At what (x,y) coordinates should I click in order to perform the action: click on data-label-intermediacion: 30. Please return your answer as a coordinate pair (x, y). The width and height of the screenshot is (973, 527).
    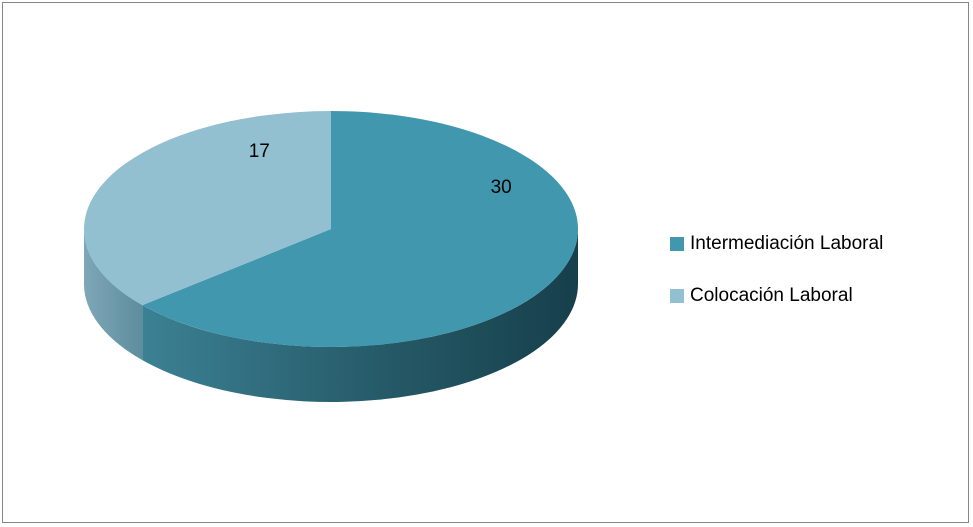
    Looking at the image, I should click on (501, 187).